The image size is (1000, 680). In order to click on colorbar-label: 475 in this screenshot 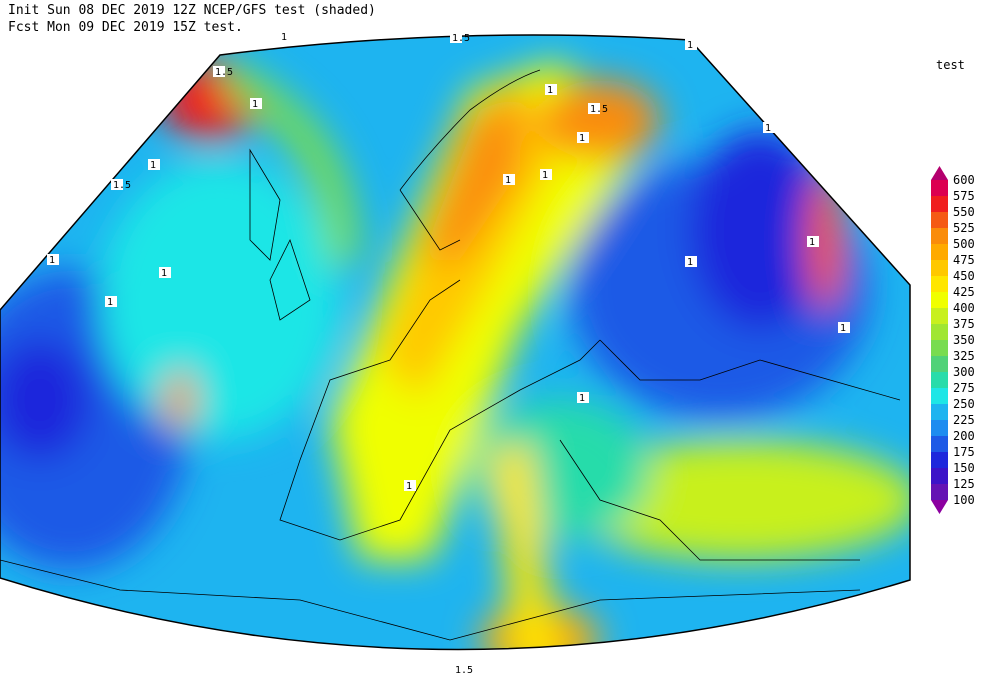, I will do `click(964, 260)`.